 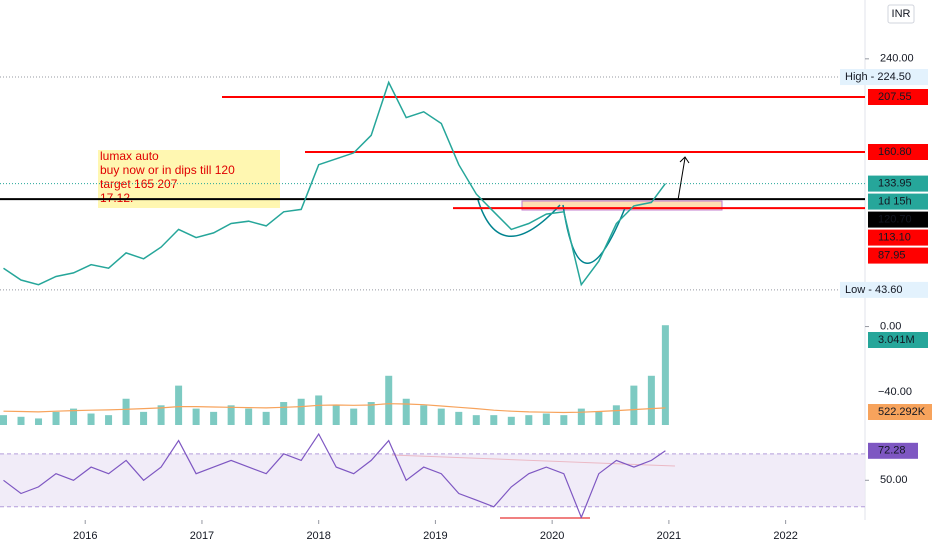 I want to click on note-line: buy now or in dips till 120, so click(x=167, y=170).